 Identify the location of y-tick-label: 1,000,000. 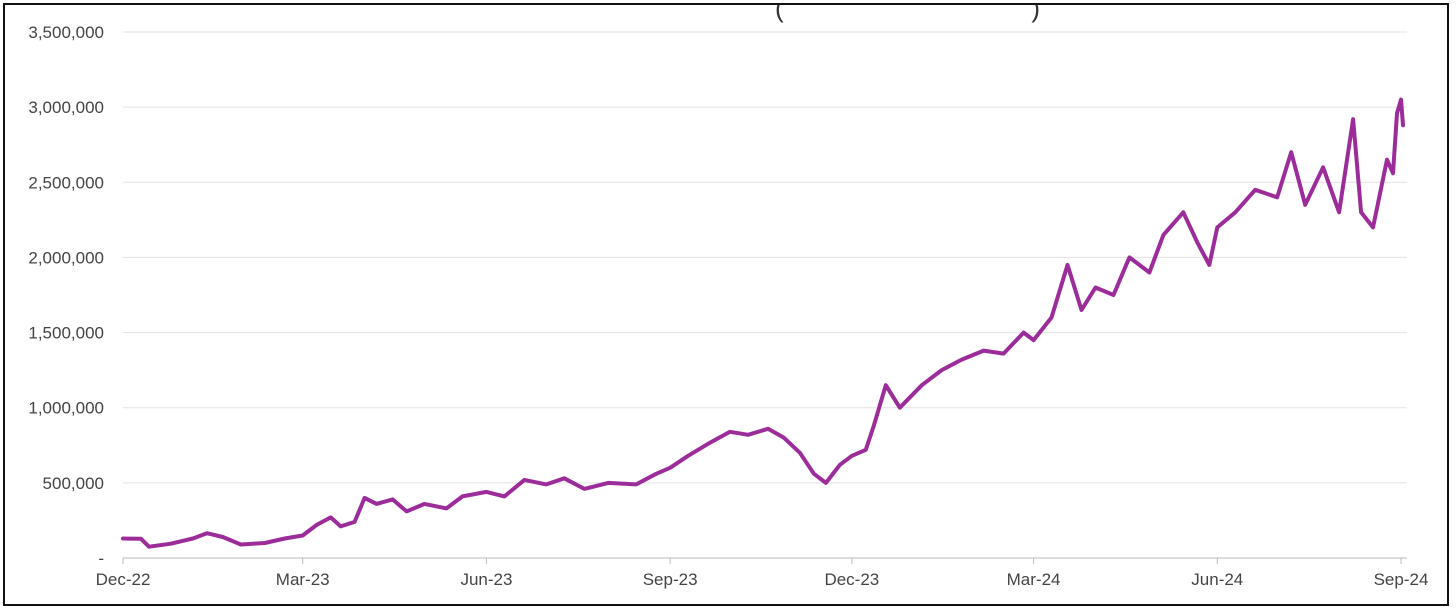
(66, 408).